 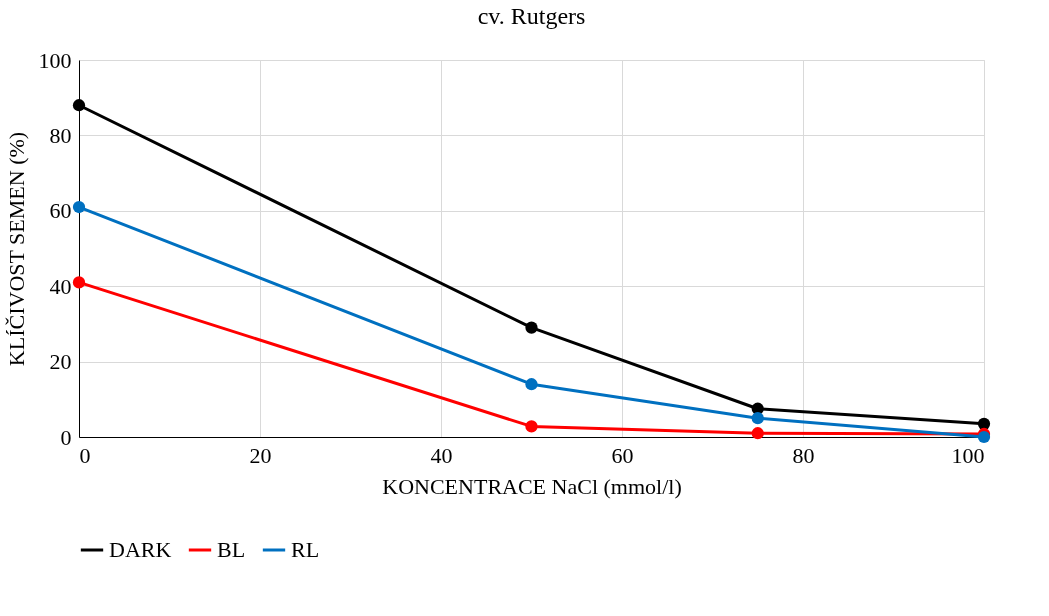 I want to click on x-tick-label: 40, so click(x=441, y=455).